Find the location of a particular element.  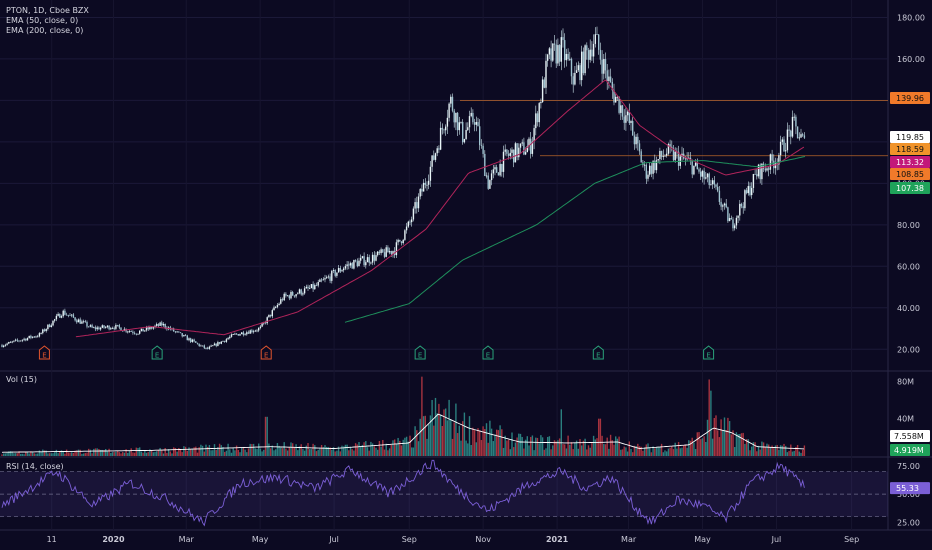

rsi-tick-label: 25.00 is located at coordinates (908, 522).